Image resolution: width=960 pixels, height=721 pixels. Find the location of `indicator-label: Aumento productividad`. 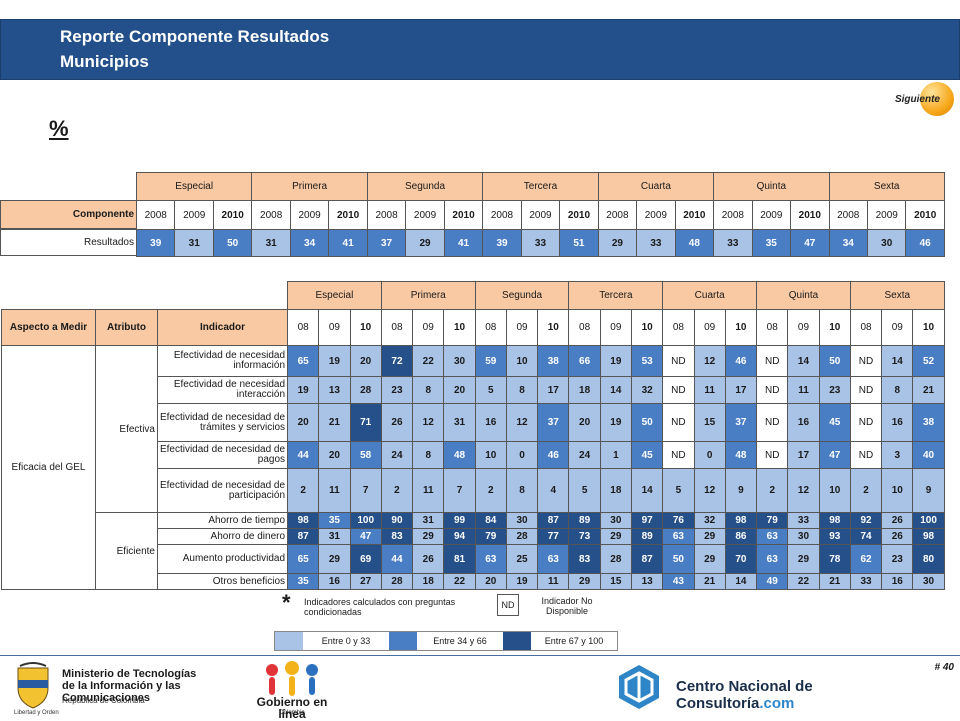

indicator-label: Aumento productividad is located at coordinates (222, 559).